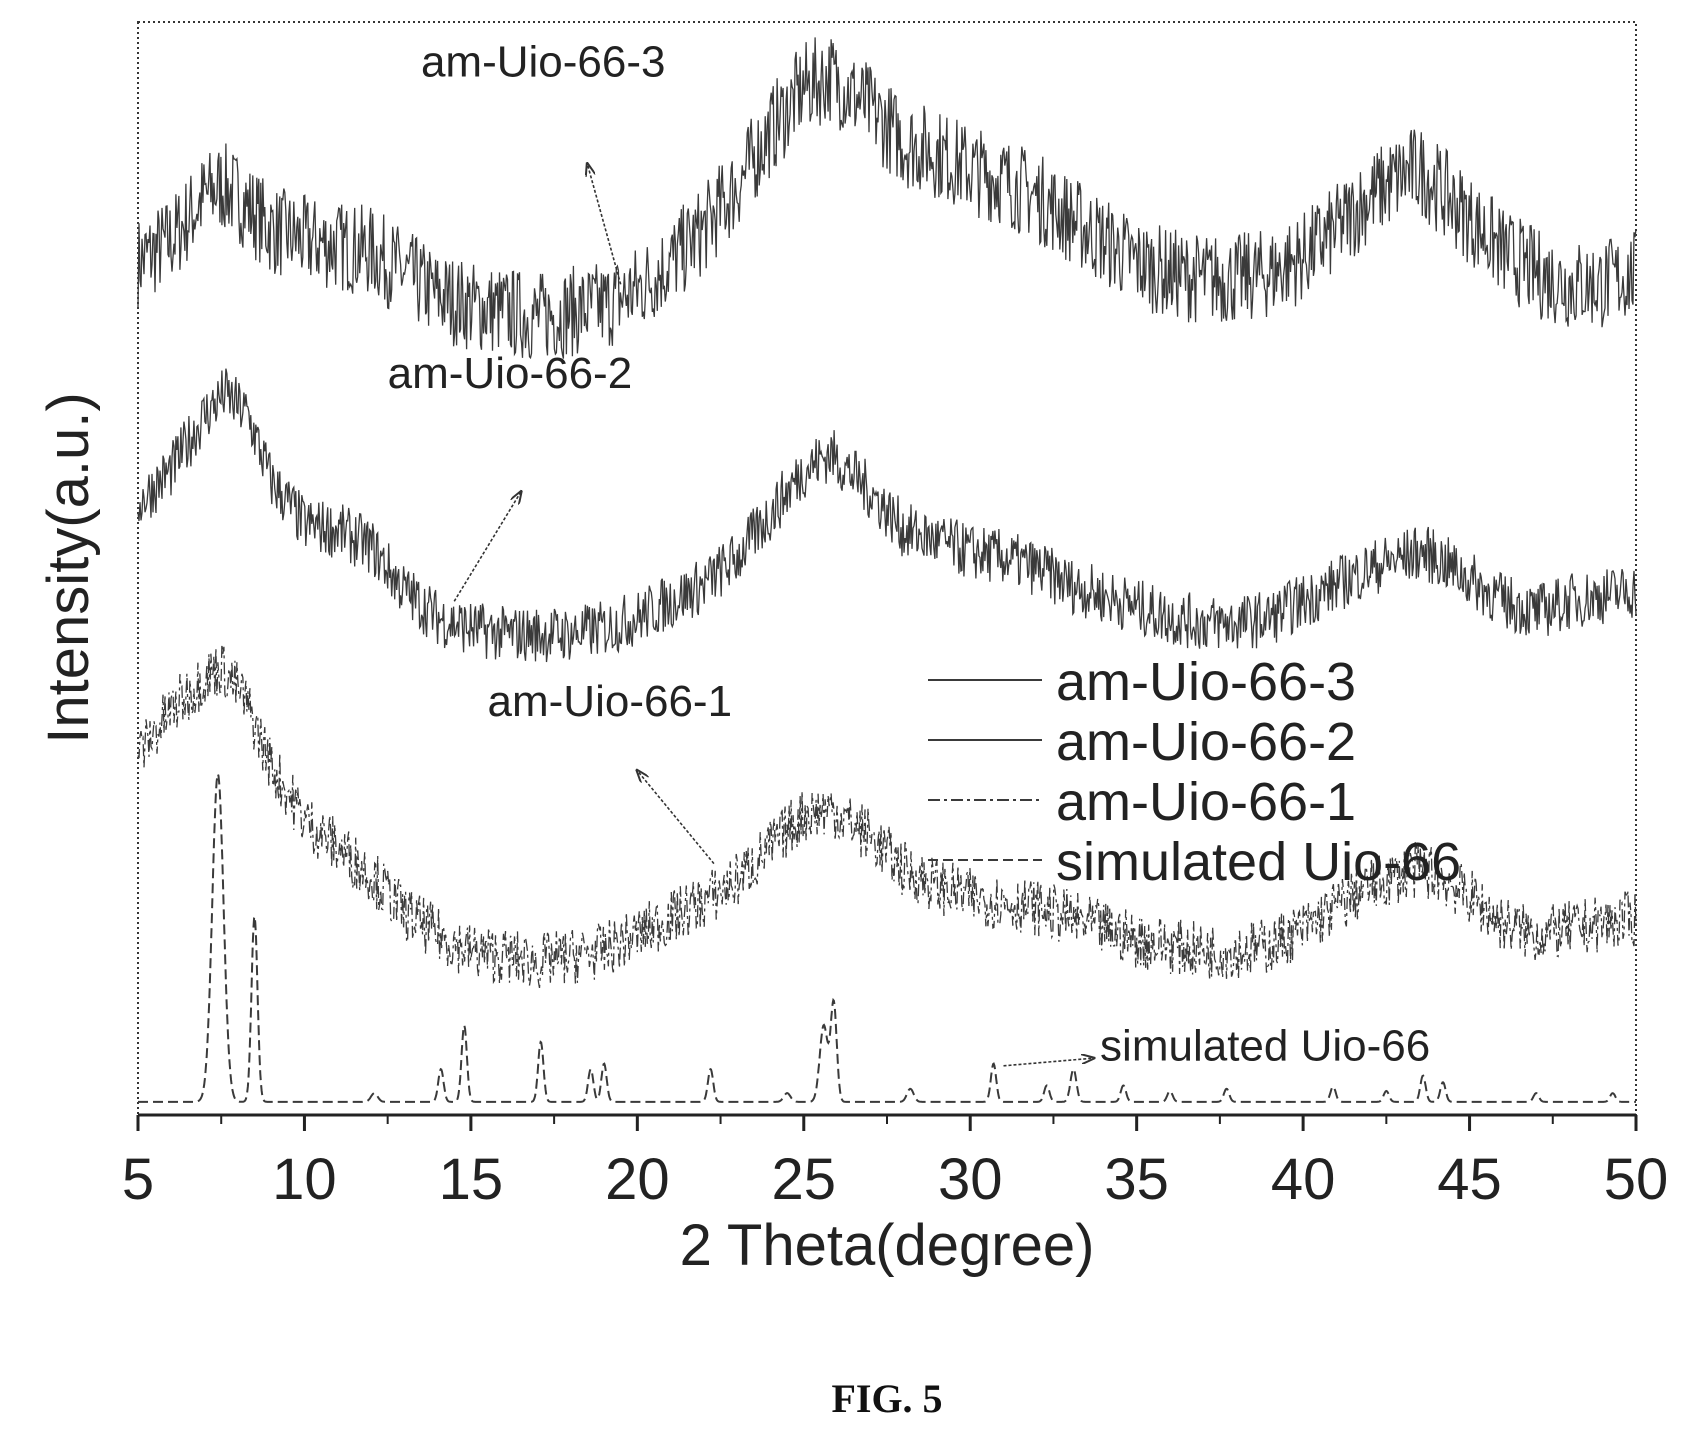  I want to click on series-annotation-label: am-Uio-66-2, so click(510, 373).